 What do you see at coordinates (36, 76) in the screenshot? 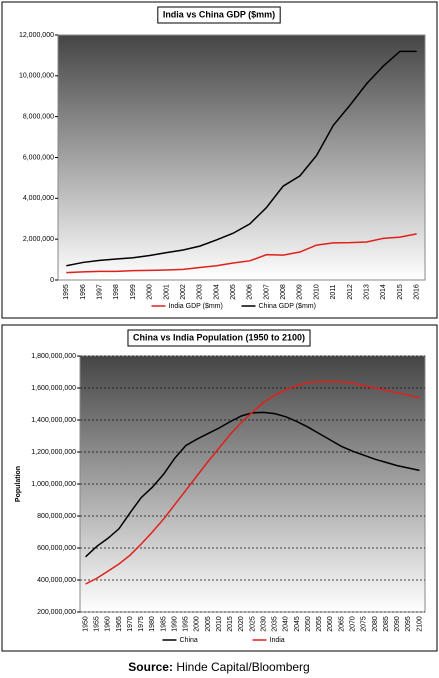
I see `y-tick-label: 10,000,000` at bounding box center [36, 76].